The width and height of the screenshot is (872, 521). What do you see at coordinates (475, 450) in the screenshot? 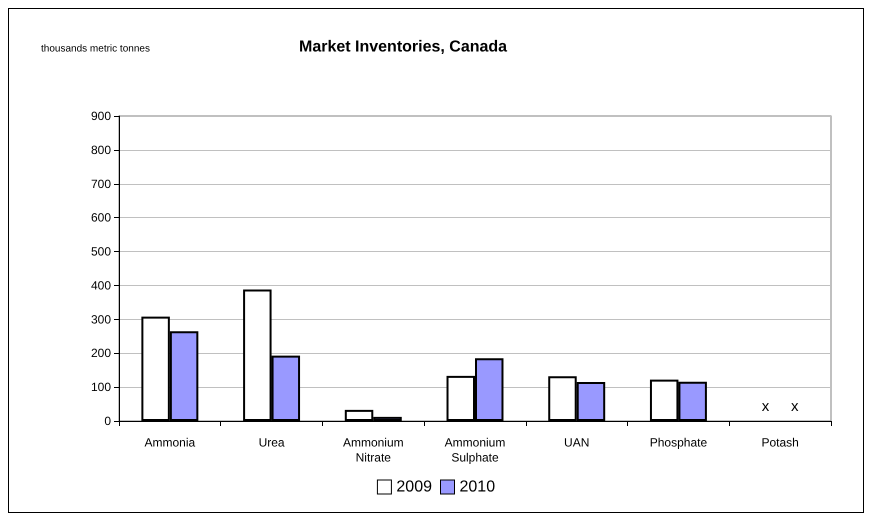
I see `x-tick-label: Ammonium Sulphate` at bounding box center [475, 450].